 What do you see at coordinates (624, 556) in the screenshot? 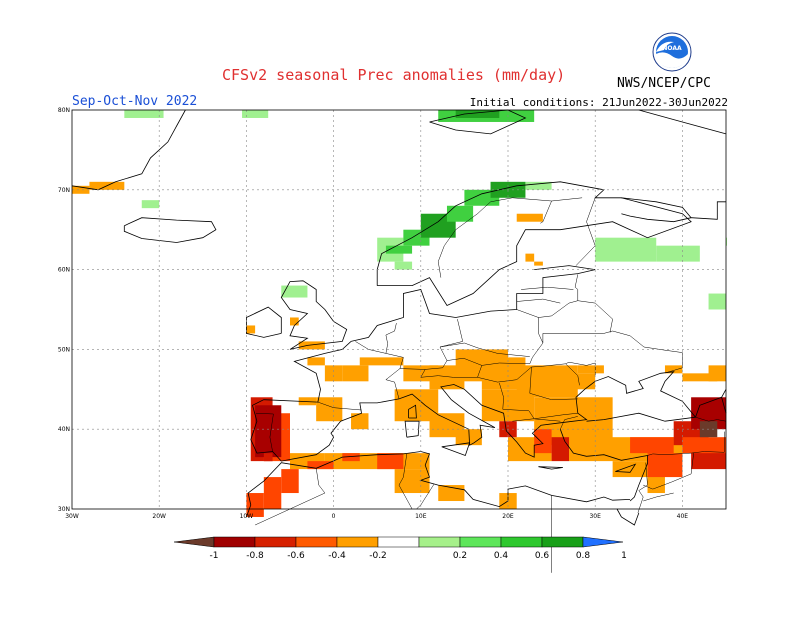
I see `colorbar-label: 1` at bounding box center [624, 556].